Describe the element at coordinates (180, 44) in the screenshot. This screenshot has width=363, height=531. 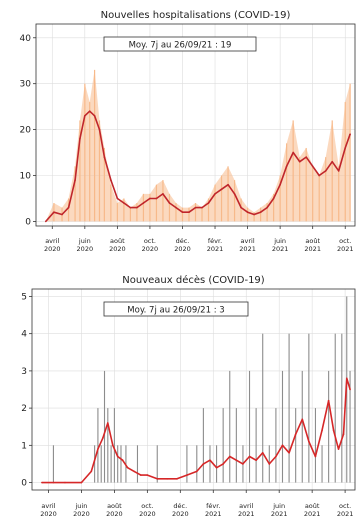
I see `annotation-box` at that location.